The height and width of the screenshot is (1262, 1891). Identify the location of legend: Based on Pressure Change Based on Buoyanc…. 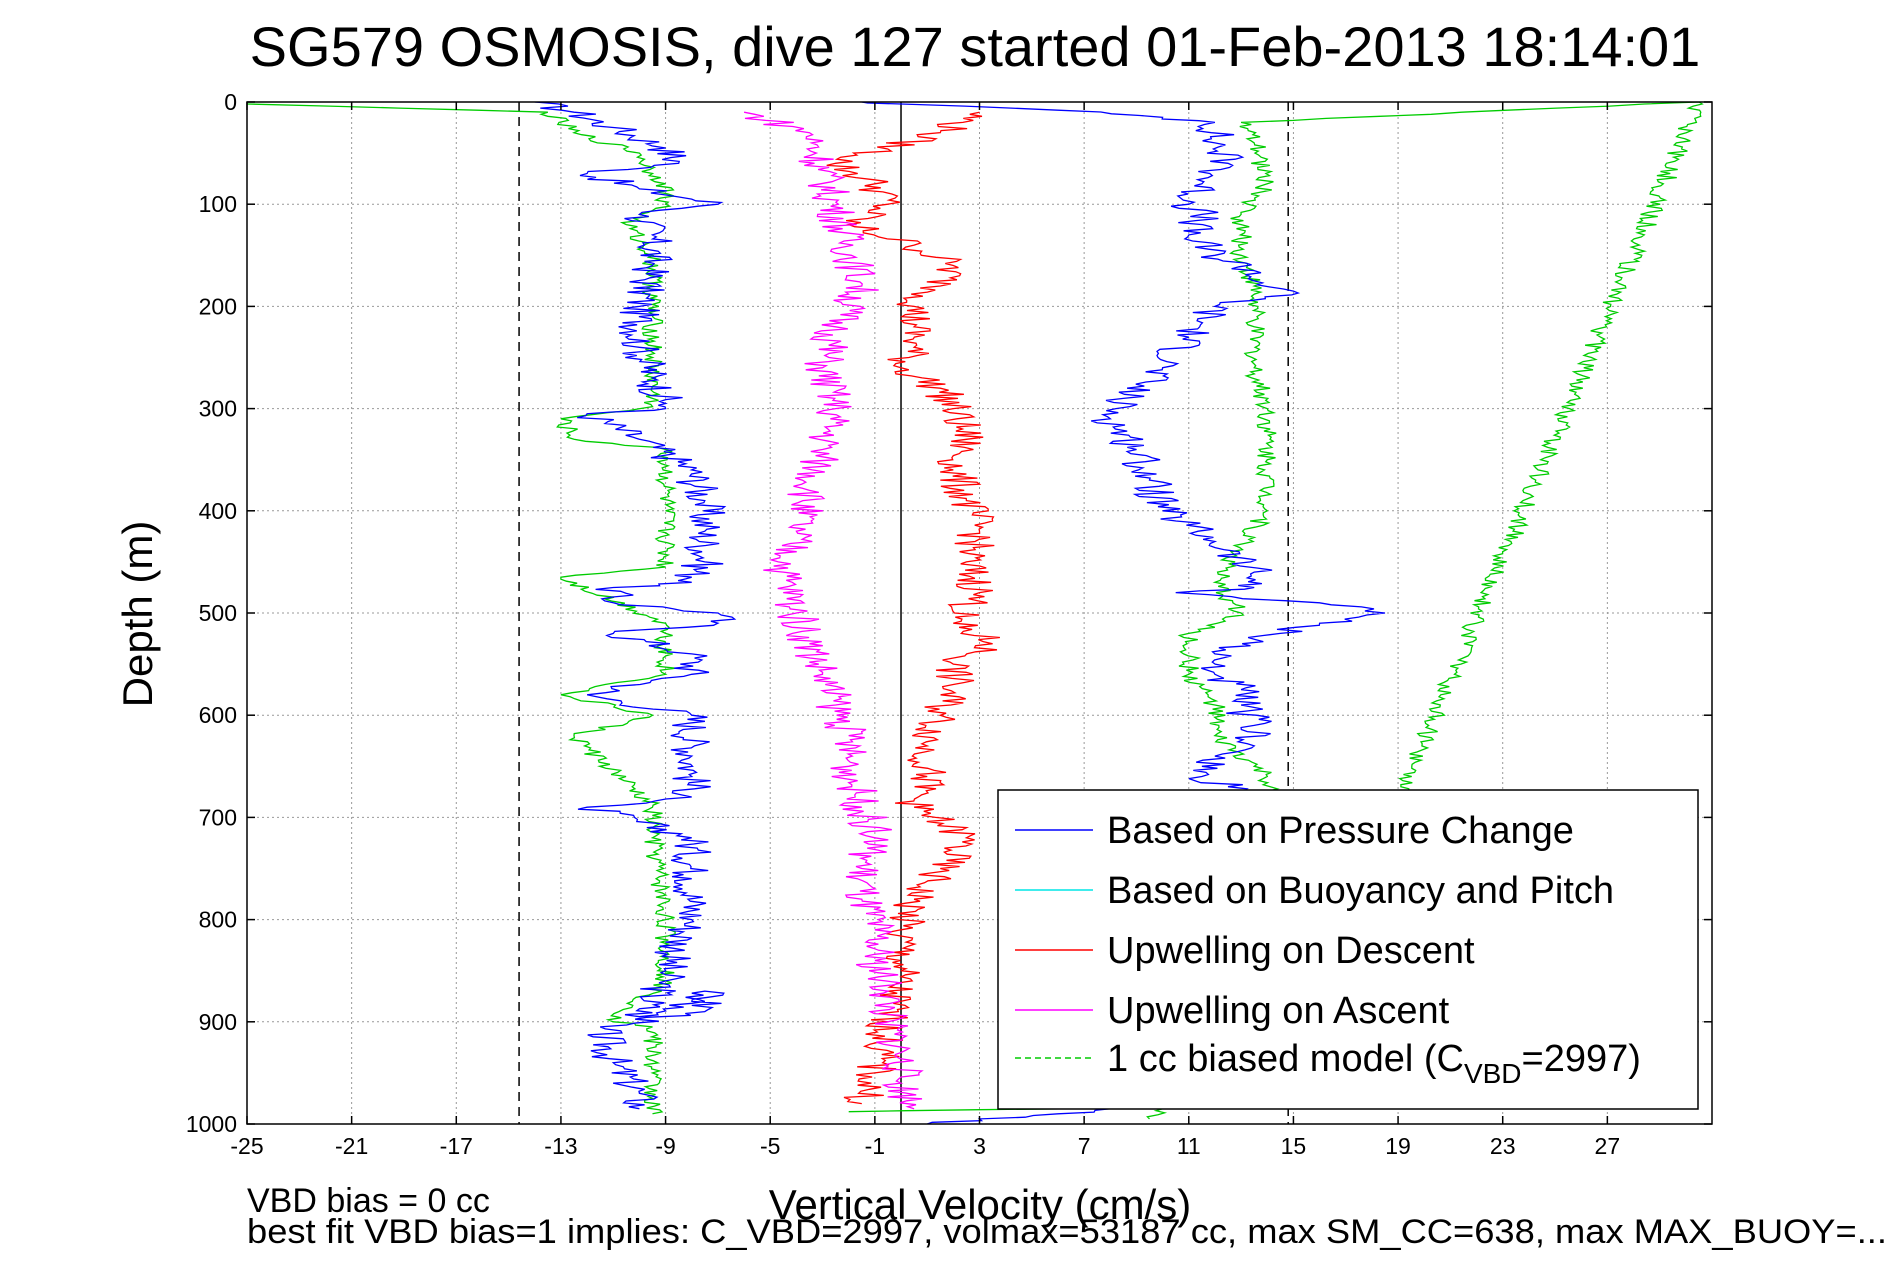
(1348, 949).